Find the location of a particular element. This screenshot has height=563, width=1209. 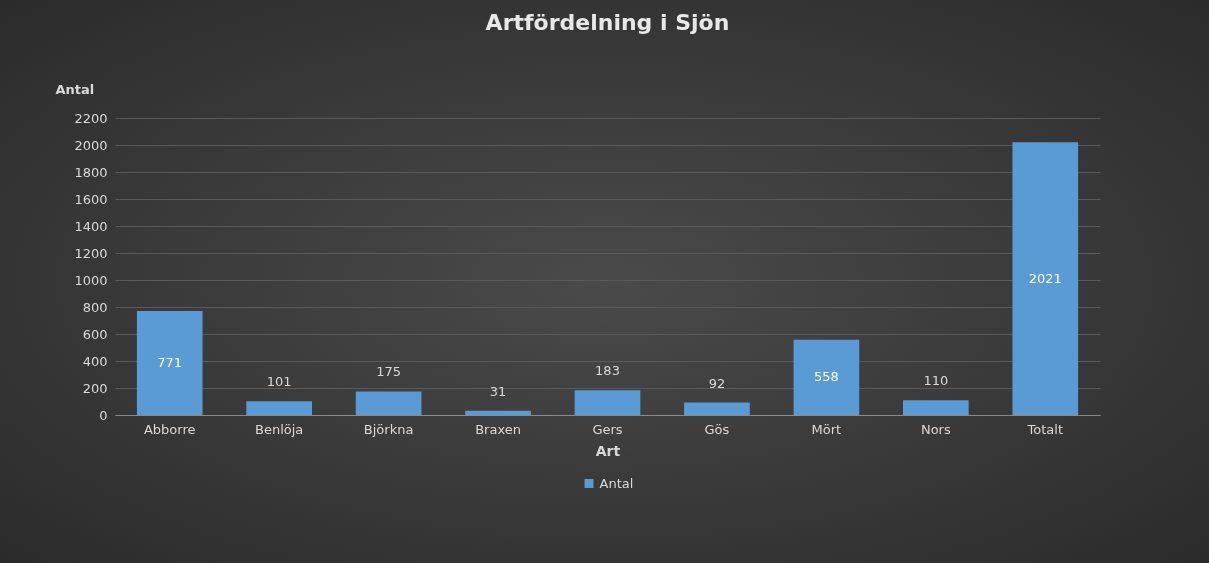

y-tick-label: 1200 is located at coordinates (91, 253).